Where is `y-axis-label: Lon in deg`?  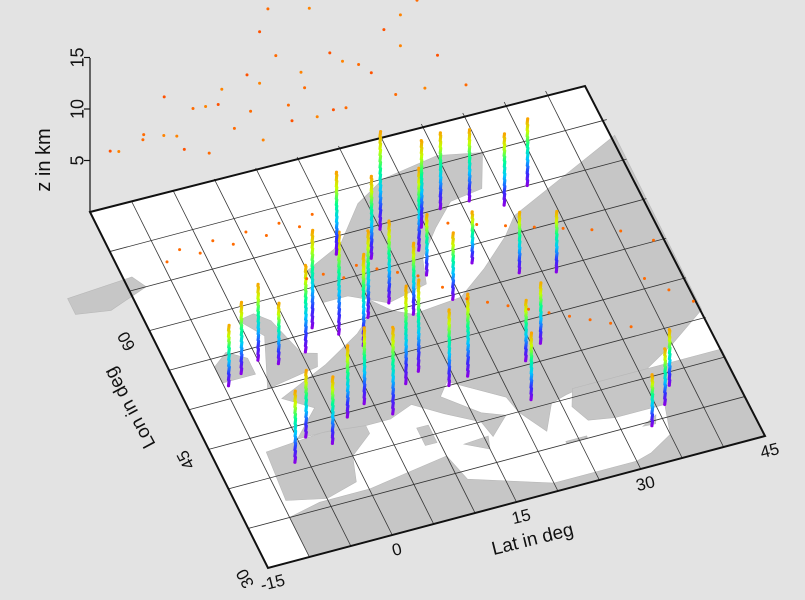 y-axis-label: Lon in deg is located at coordinates (130, 407).